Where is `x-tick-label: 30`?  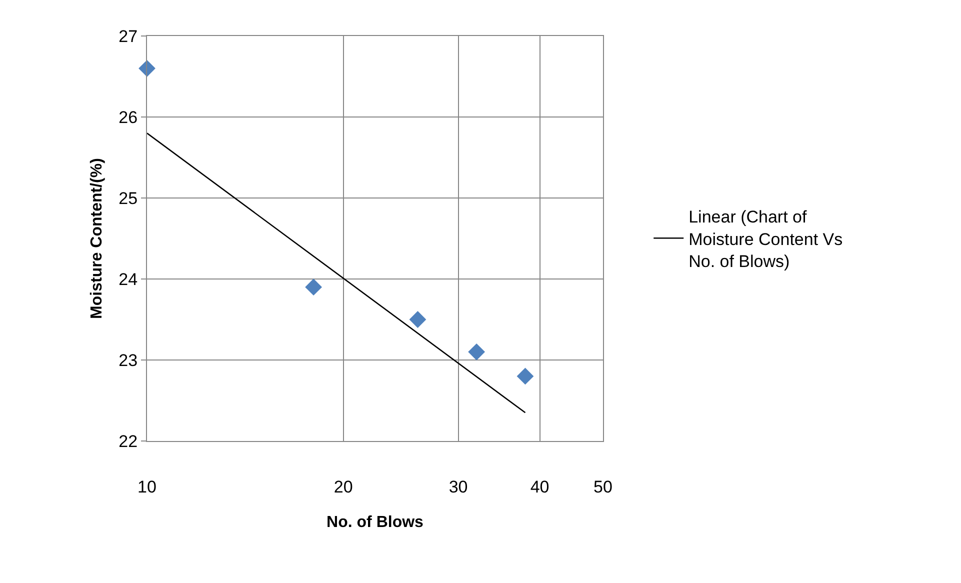 x-tick-label: 30 is located at coordinates (458, 486).